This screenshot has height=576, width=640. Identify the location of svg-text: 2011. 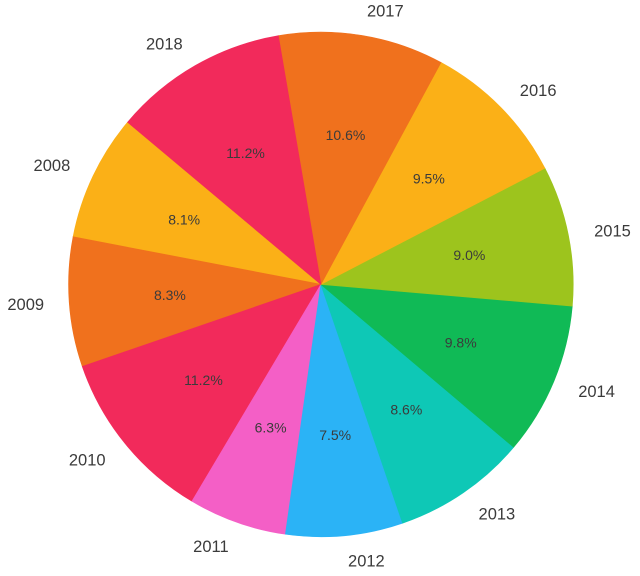
(210, 547).